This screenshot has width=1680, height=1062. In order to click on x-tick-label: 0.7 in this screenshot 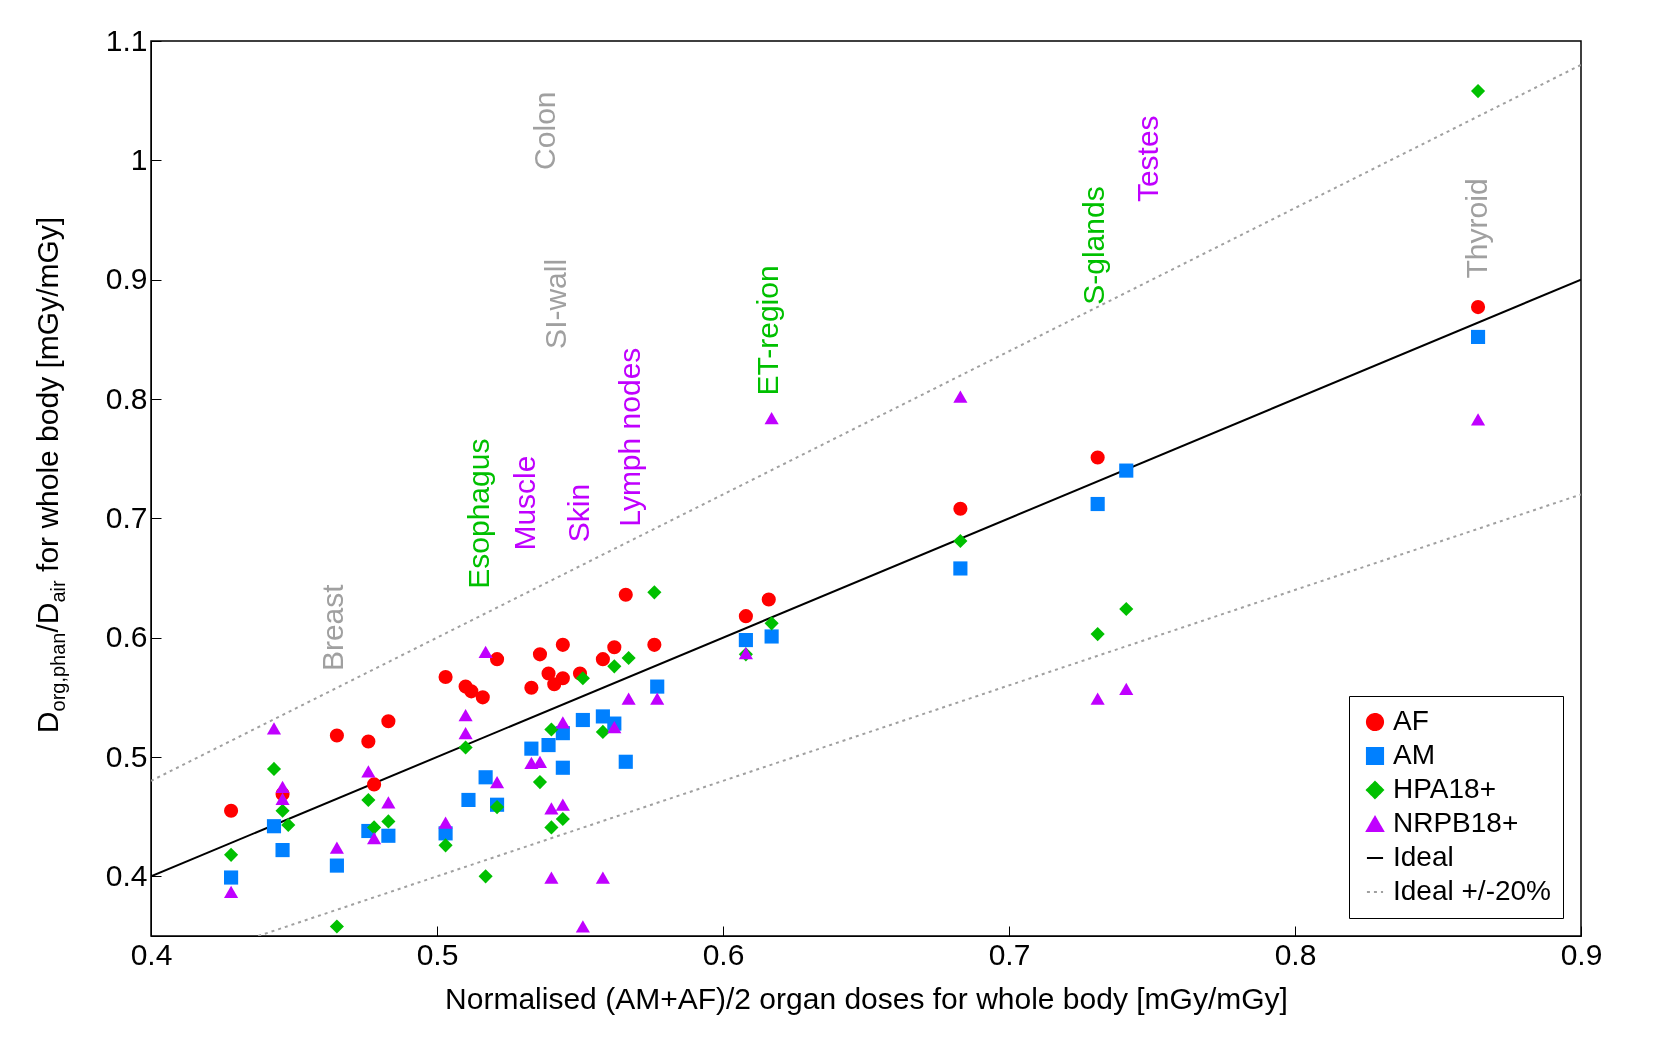, I will do `click(1009, 954)`.